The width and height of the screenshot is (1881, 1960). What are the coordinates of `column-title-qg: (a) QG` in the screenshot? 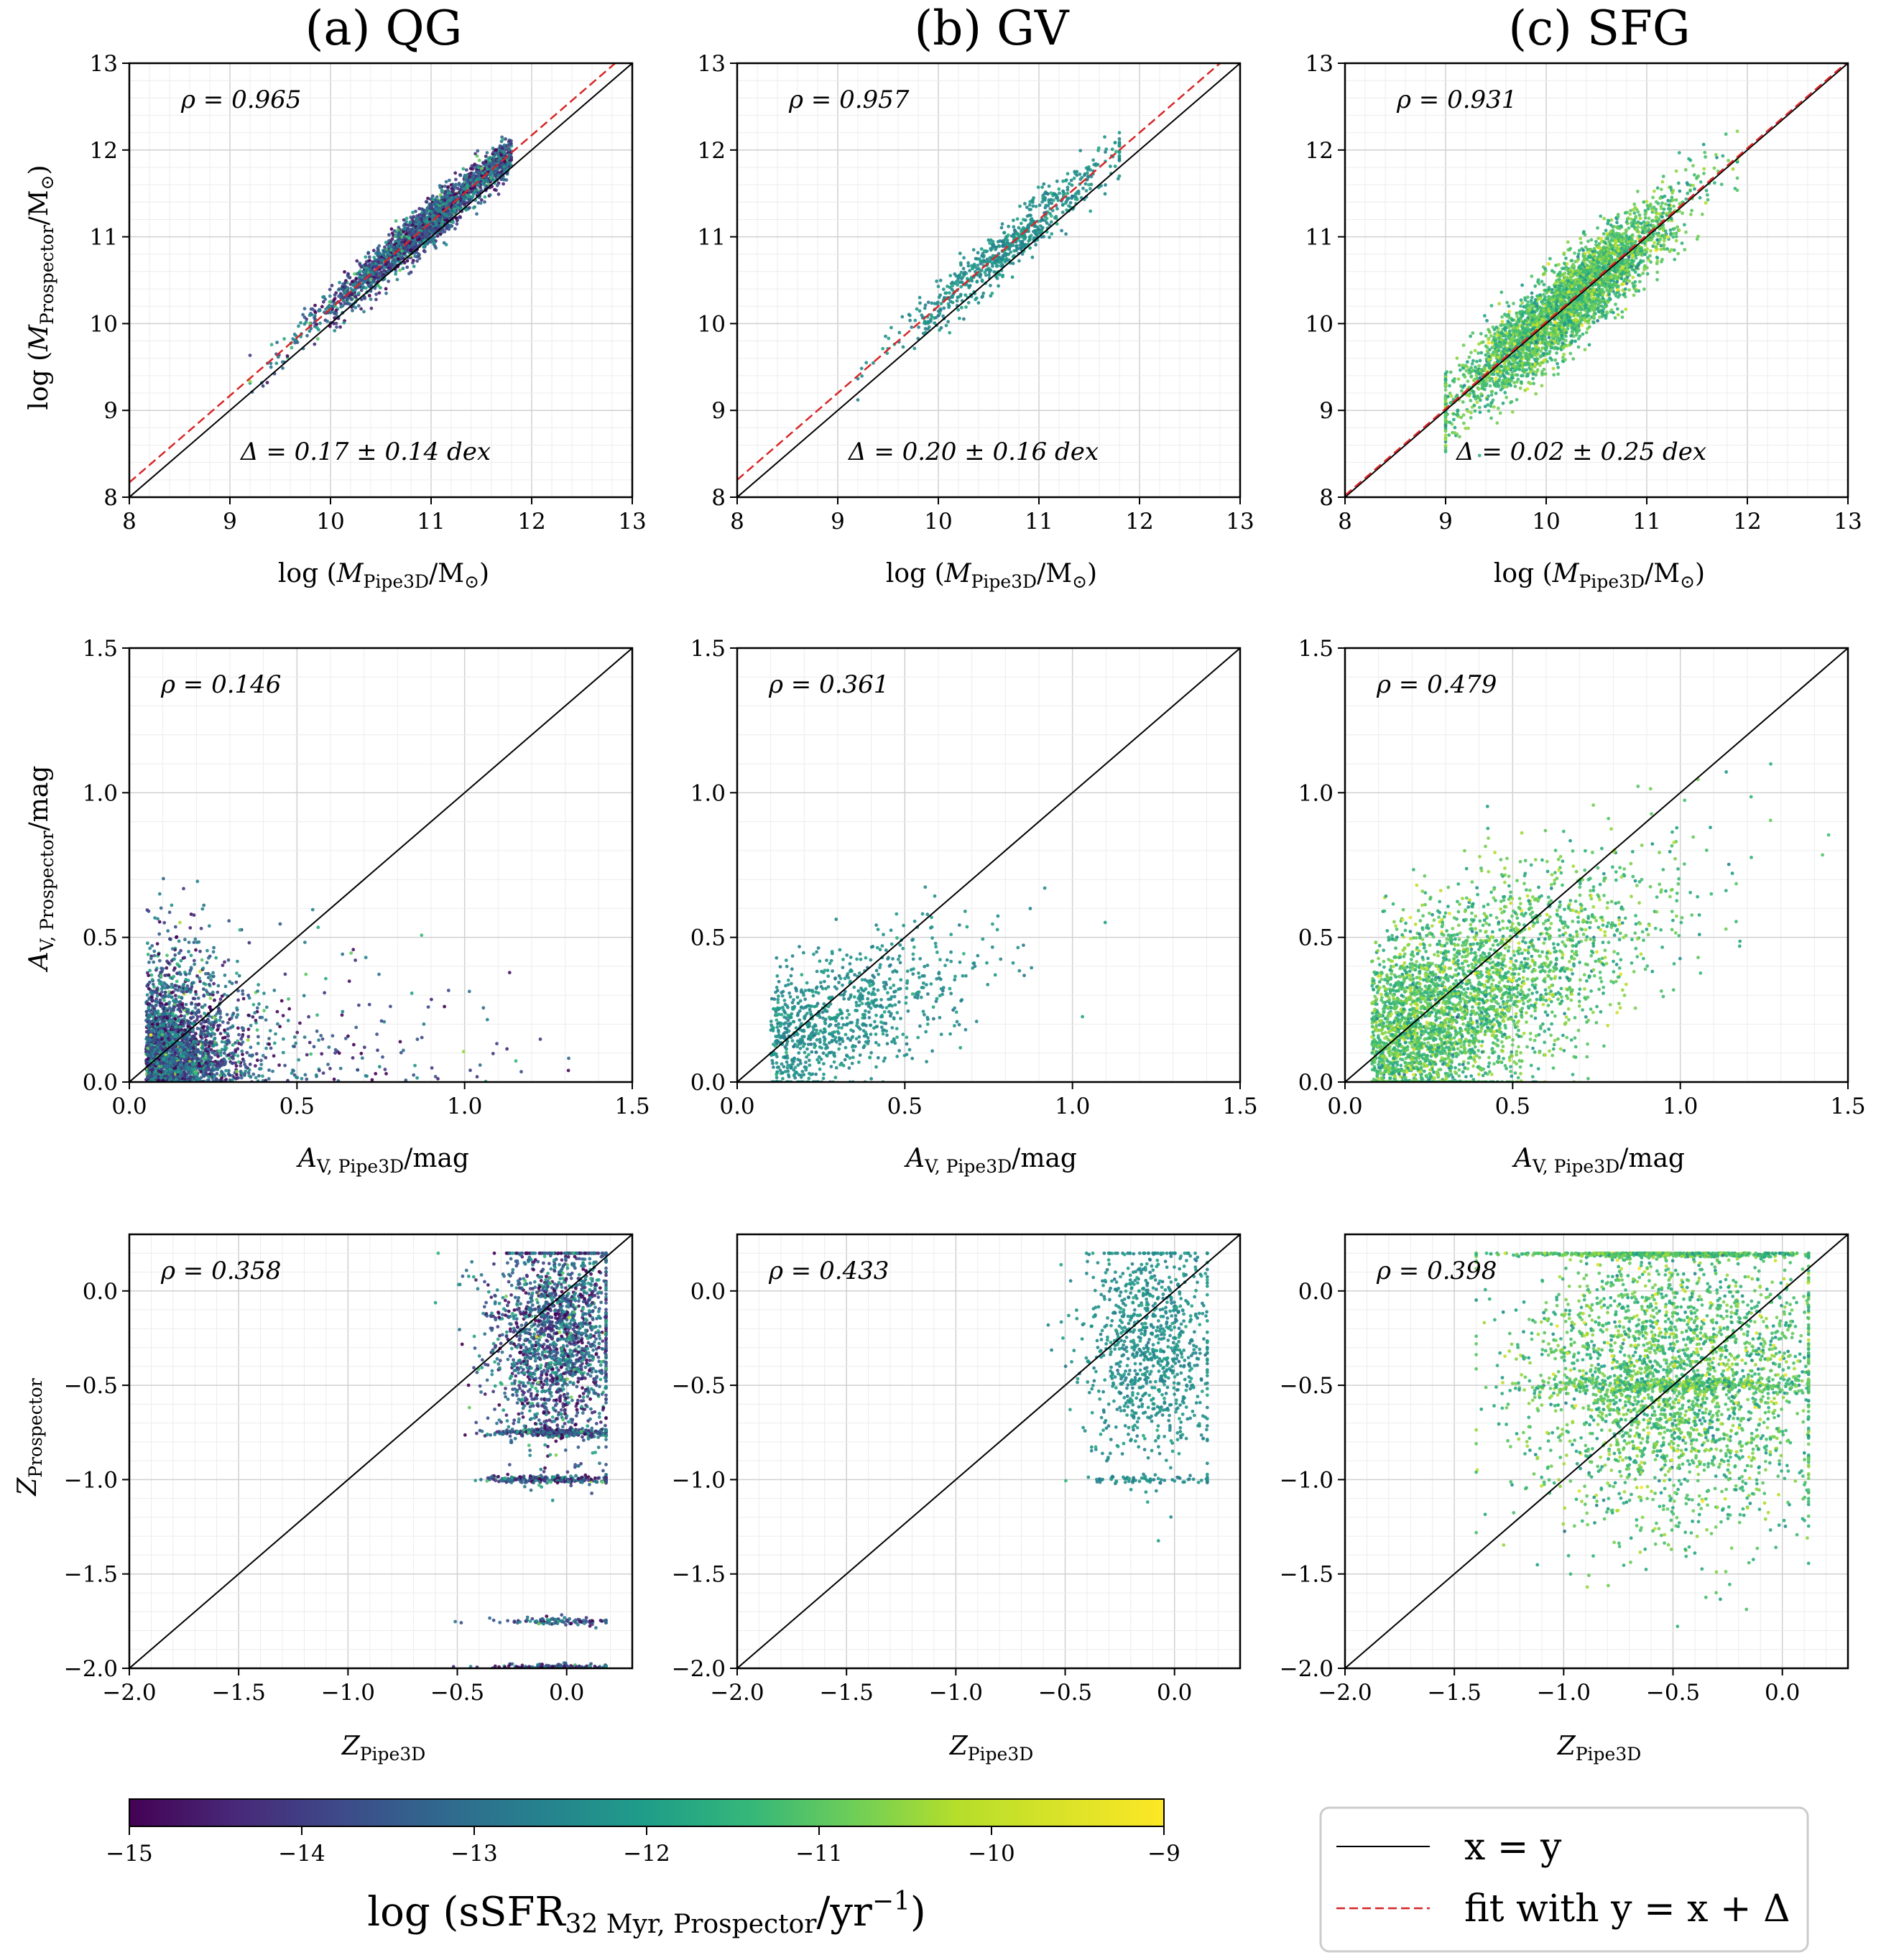 It's located at (384, 28).